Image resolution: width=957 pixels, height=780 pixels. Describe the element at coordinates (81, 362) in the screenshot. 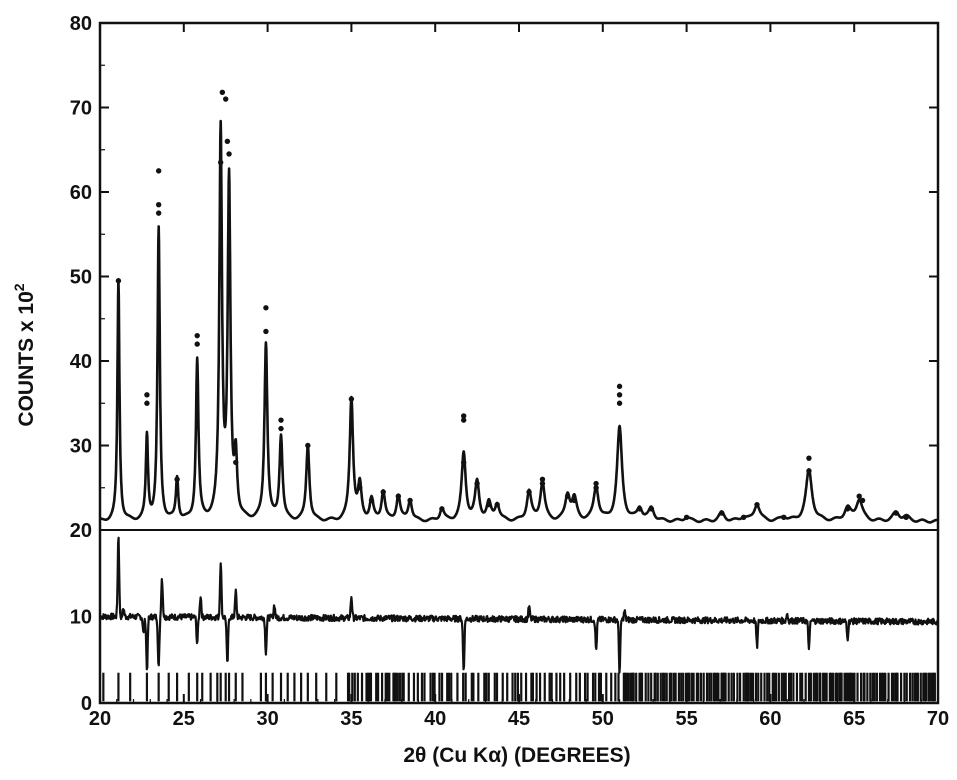

I see `y-tick-label: 40` at that location.